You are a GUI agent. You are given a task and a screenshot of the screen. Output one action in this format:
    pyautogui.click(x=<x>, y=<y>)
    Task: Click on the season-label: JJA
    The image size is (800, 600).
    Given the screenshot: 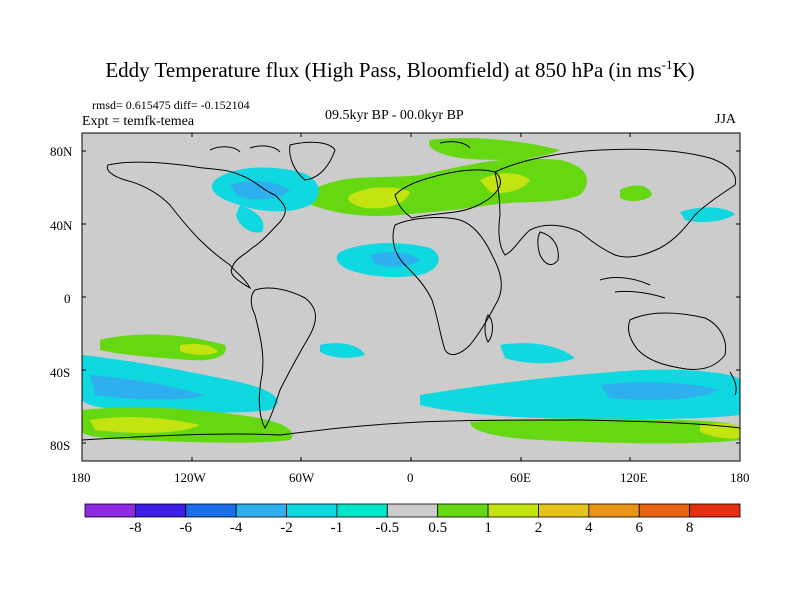 What is the action you would take?
    pyautogui.click(x=726, y=119)
    